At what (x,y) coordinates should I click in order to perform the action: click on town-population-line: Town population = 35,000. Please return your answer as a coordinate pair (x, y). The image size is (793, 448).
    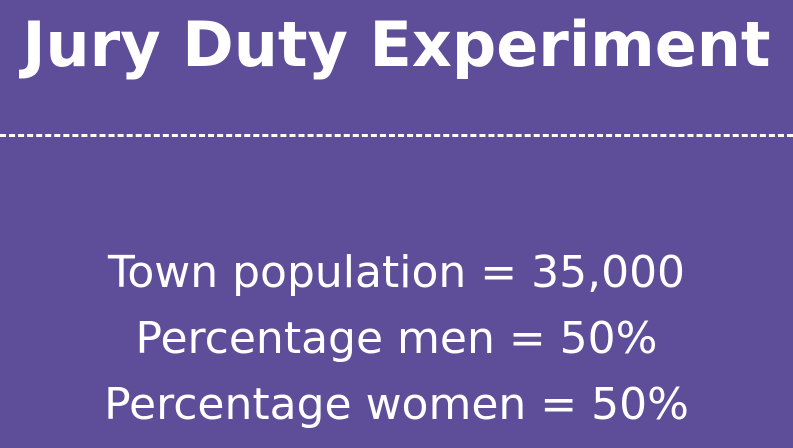
    Looking at the image, I should click on (396, 272).